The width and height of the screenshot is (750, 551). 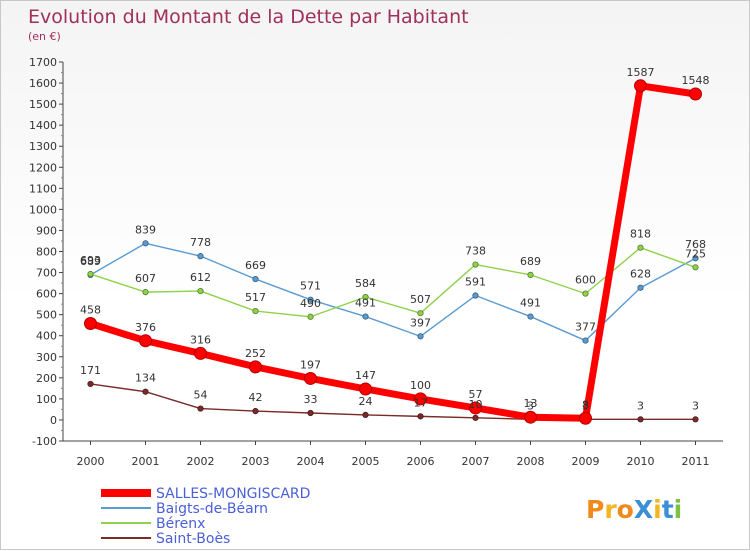 I want to click on data-label: 397, so click(x=420, y=322).